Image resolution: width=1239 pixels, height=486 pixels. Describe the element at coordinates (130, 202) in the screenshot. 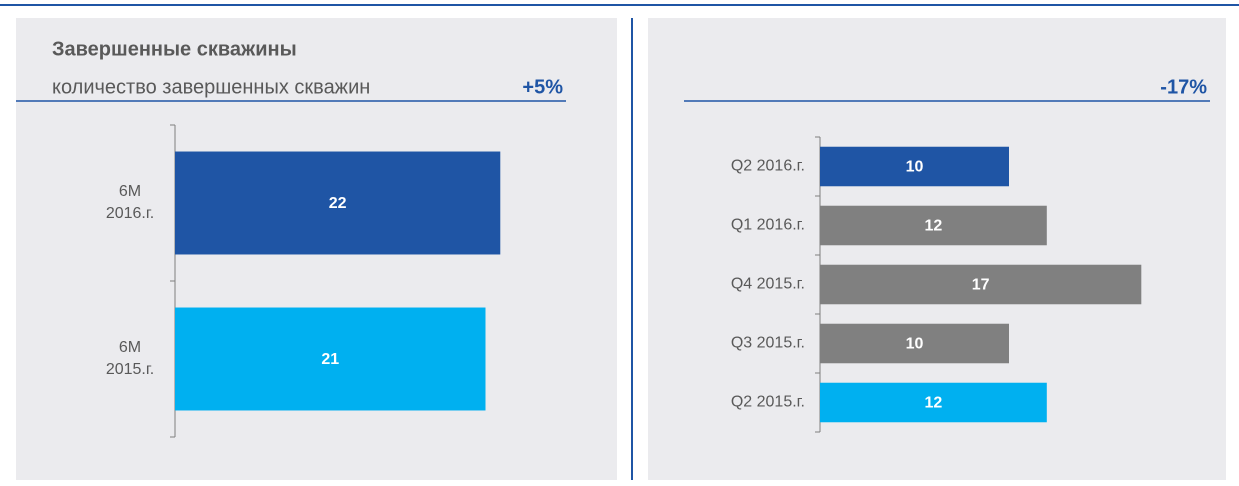

I see `category-label: 6M 2016.г.` at that location.